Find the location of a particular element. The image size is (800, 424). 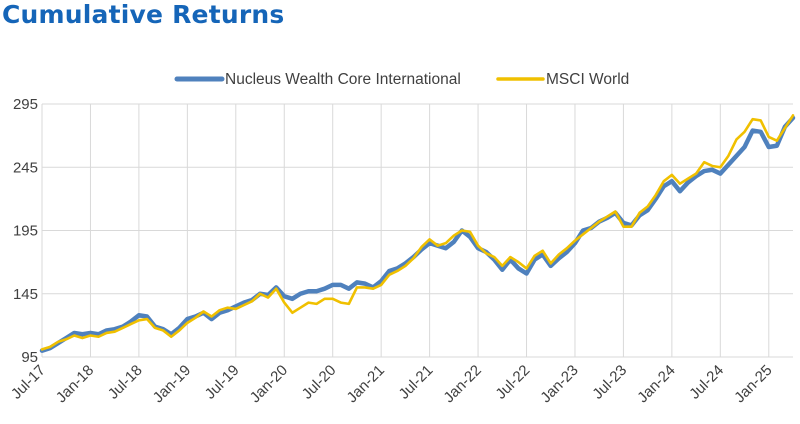

x-tick-label: Jul-21 is located at coordinates (416, 382).